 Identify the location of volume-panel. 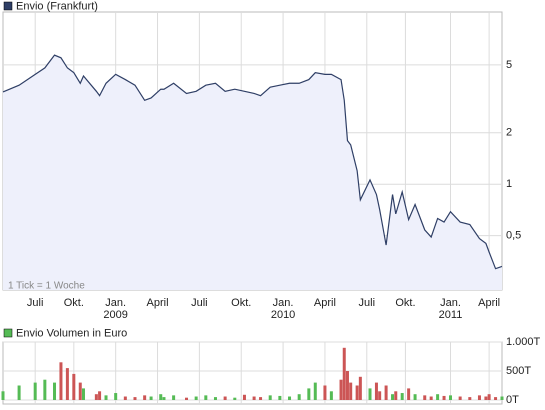
(252, 373).